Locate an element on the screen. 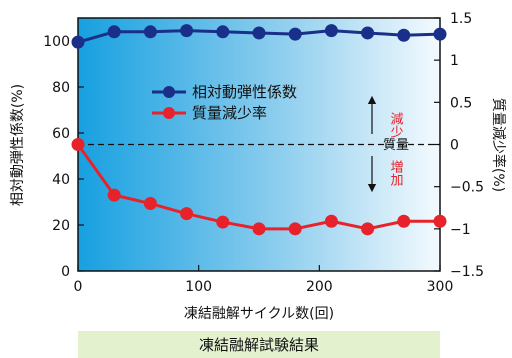  legend-label-1: 質量減少率 is located at coordinates (229, 113).